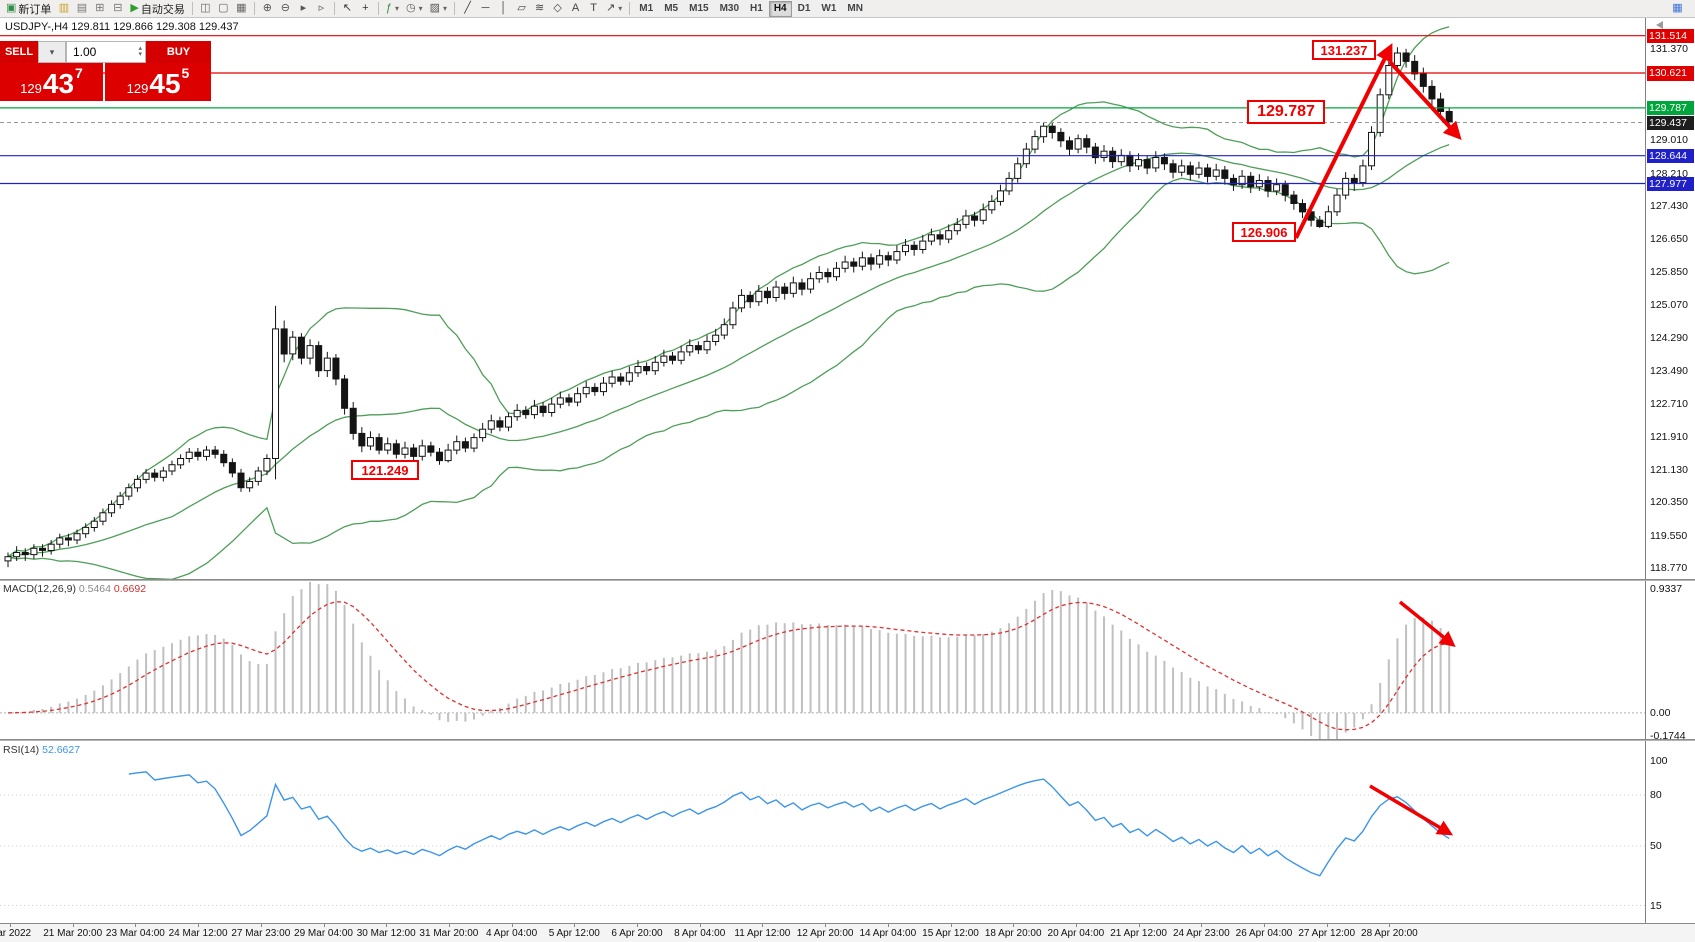 This screenshot has height=942, width=1695. What do you see at coordinates (671, 8) in the screenshot?
I see `timeframe-m5-button: M5` at bounding box center [671, 8].